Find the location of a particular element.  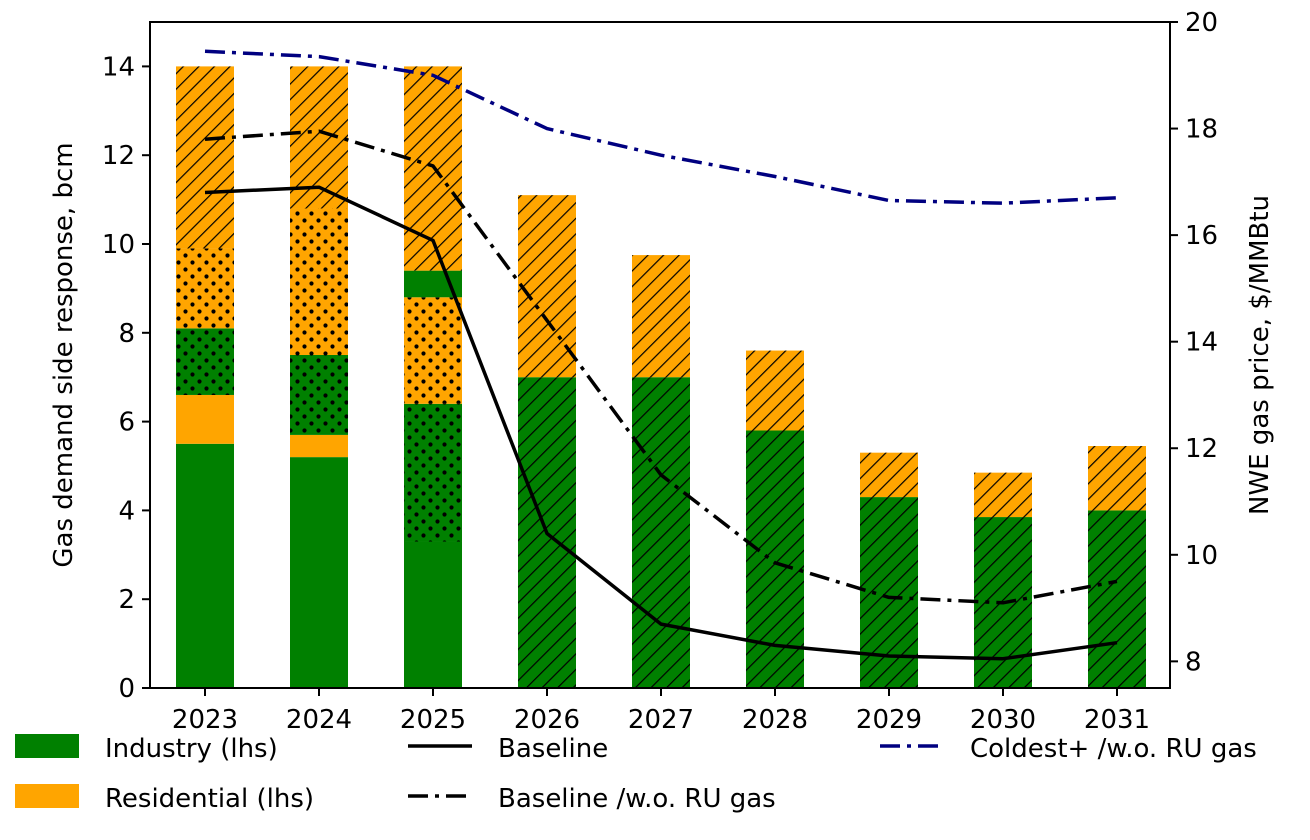

legend-label-residential-lhs: Residential (lhs) is located at coordinates (209, 799).